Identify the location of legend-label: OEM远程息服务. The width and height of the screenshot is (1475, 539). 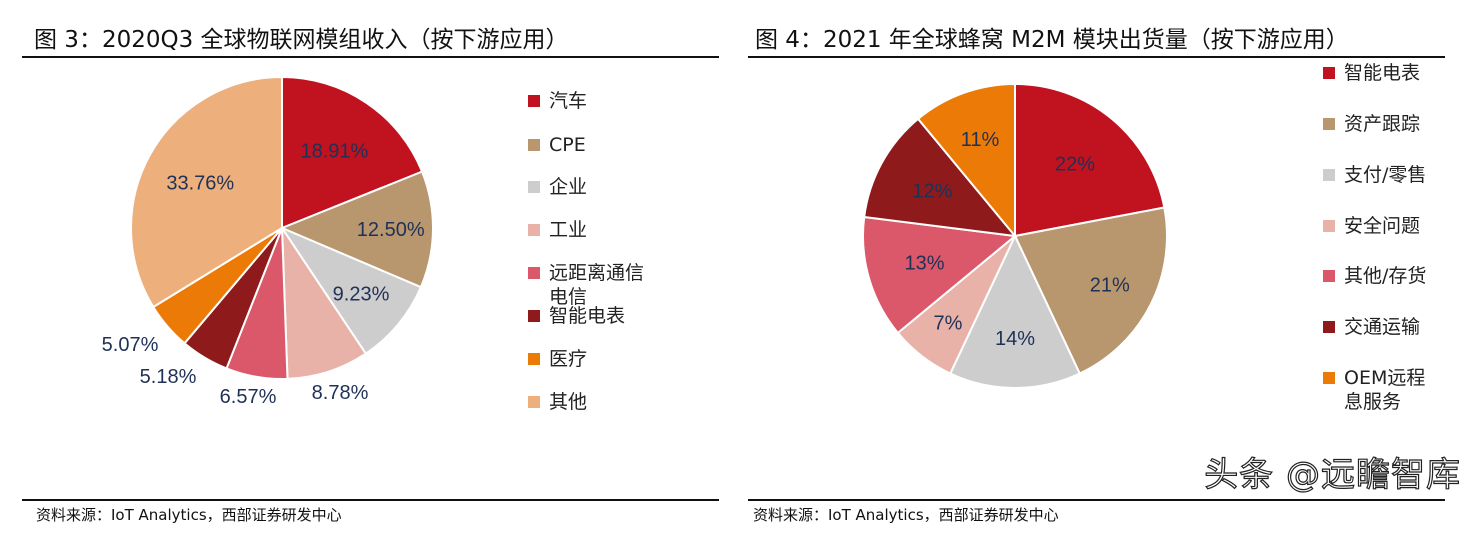
(1385, 390).